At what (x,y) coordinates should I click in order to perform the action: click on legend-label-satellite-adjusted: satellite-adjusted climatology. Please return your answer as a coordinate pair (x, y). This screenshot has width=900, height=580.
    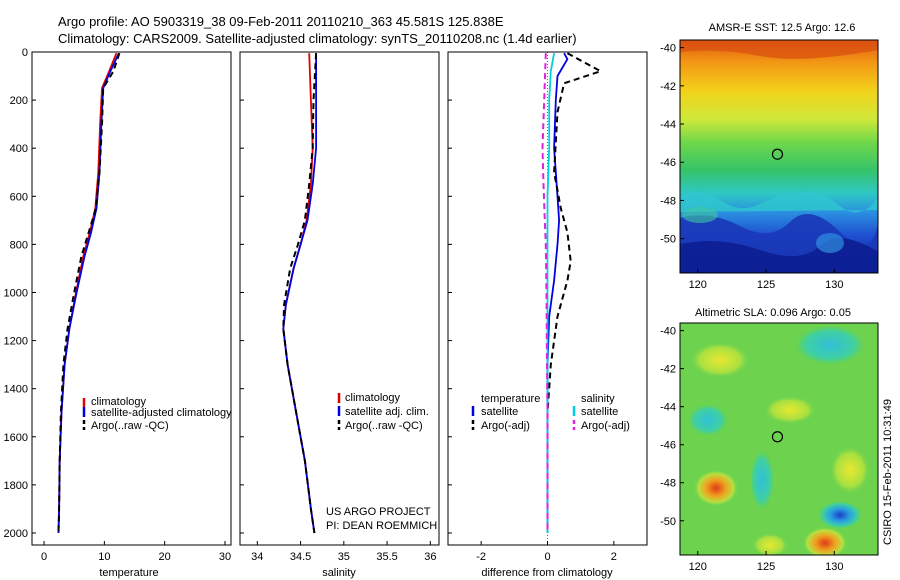
    Looking at the image, I should click on (161, 413).